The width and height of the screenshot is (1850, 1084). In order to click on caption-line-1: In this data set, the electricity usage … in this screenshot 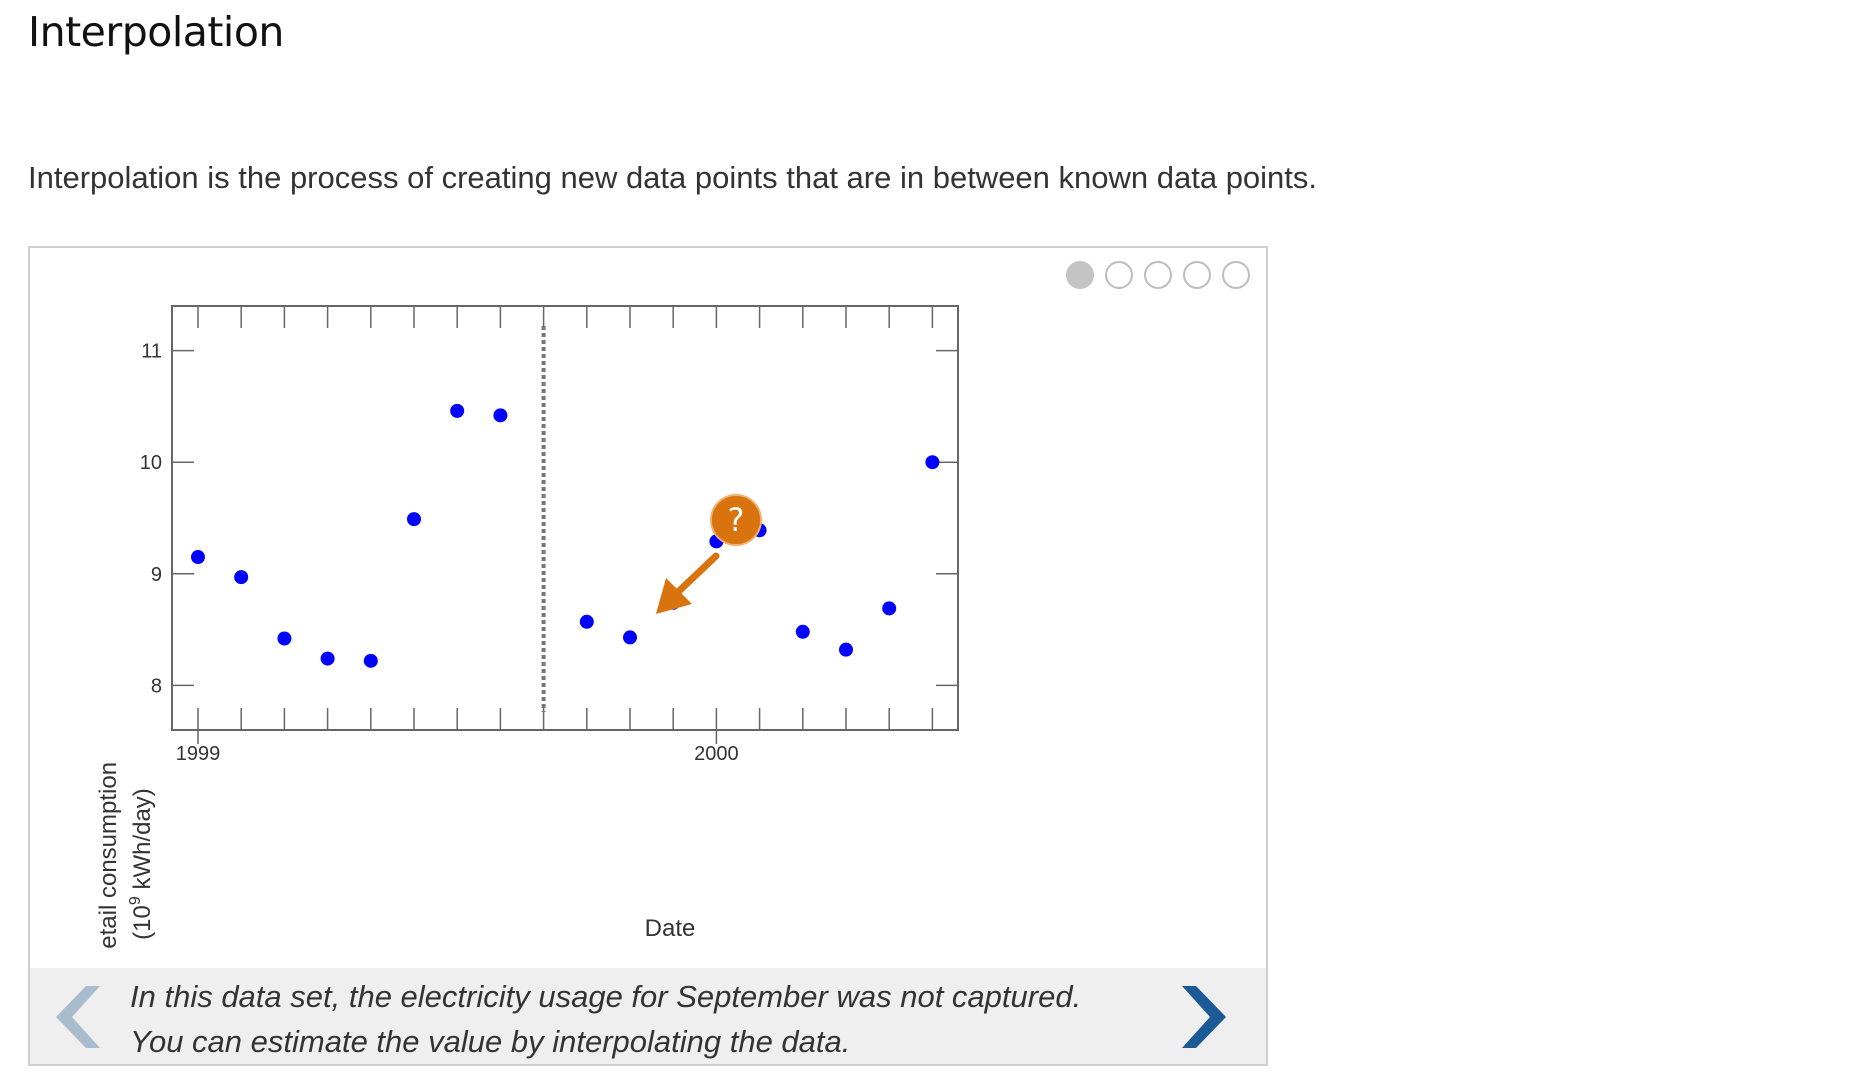, I will do `click(606, 996)`.